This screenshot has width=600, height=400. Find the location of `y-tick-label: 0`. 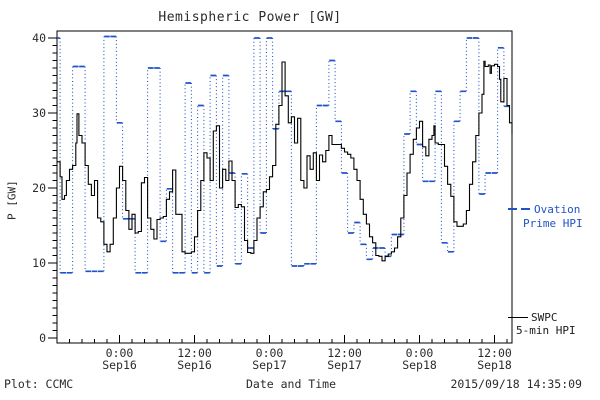

y-tick-label: 0 is located at coordinates (42, 338).